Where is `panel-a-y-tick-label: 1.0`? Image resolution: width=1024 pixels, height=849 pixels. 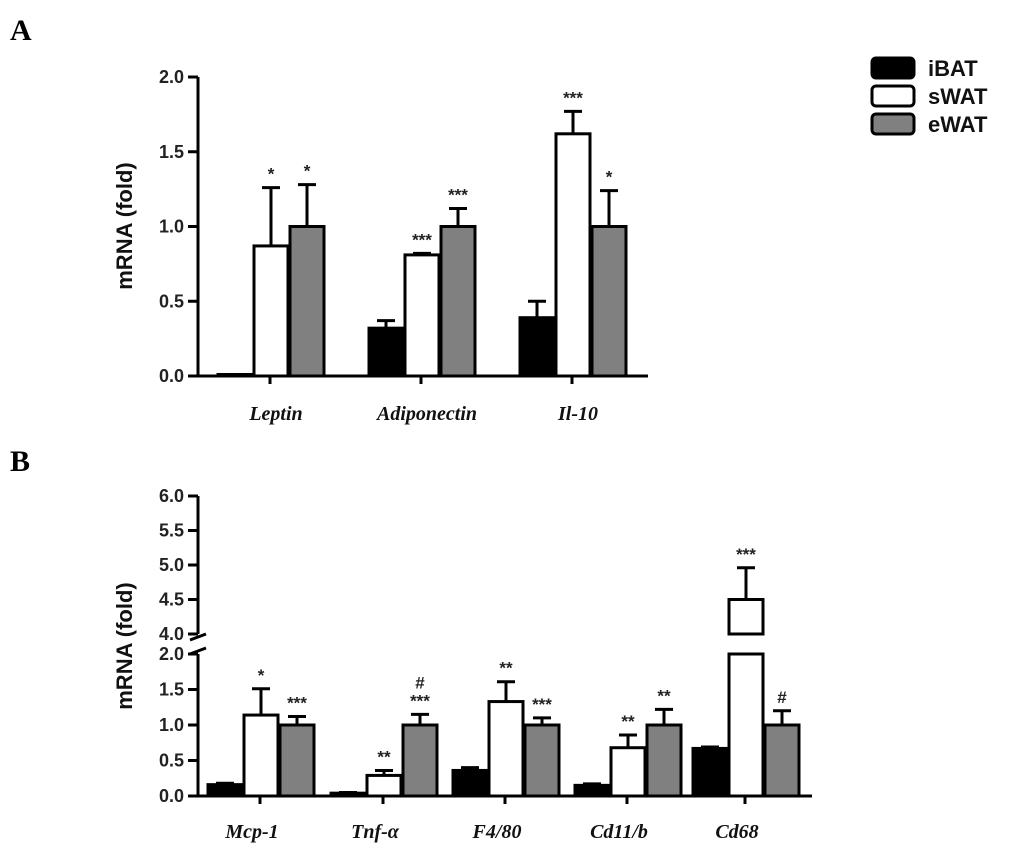
panel-a-y-tick-label: 1.0 is located at coordinates (171, 227).